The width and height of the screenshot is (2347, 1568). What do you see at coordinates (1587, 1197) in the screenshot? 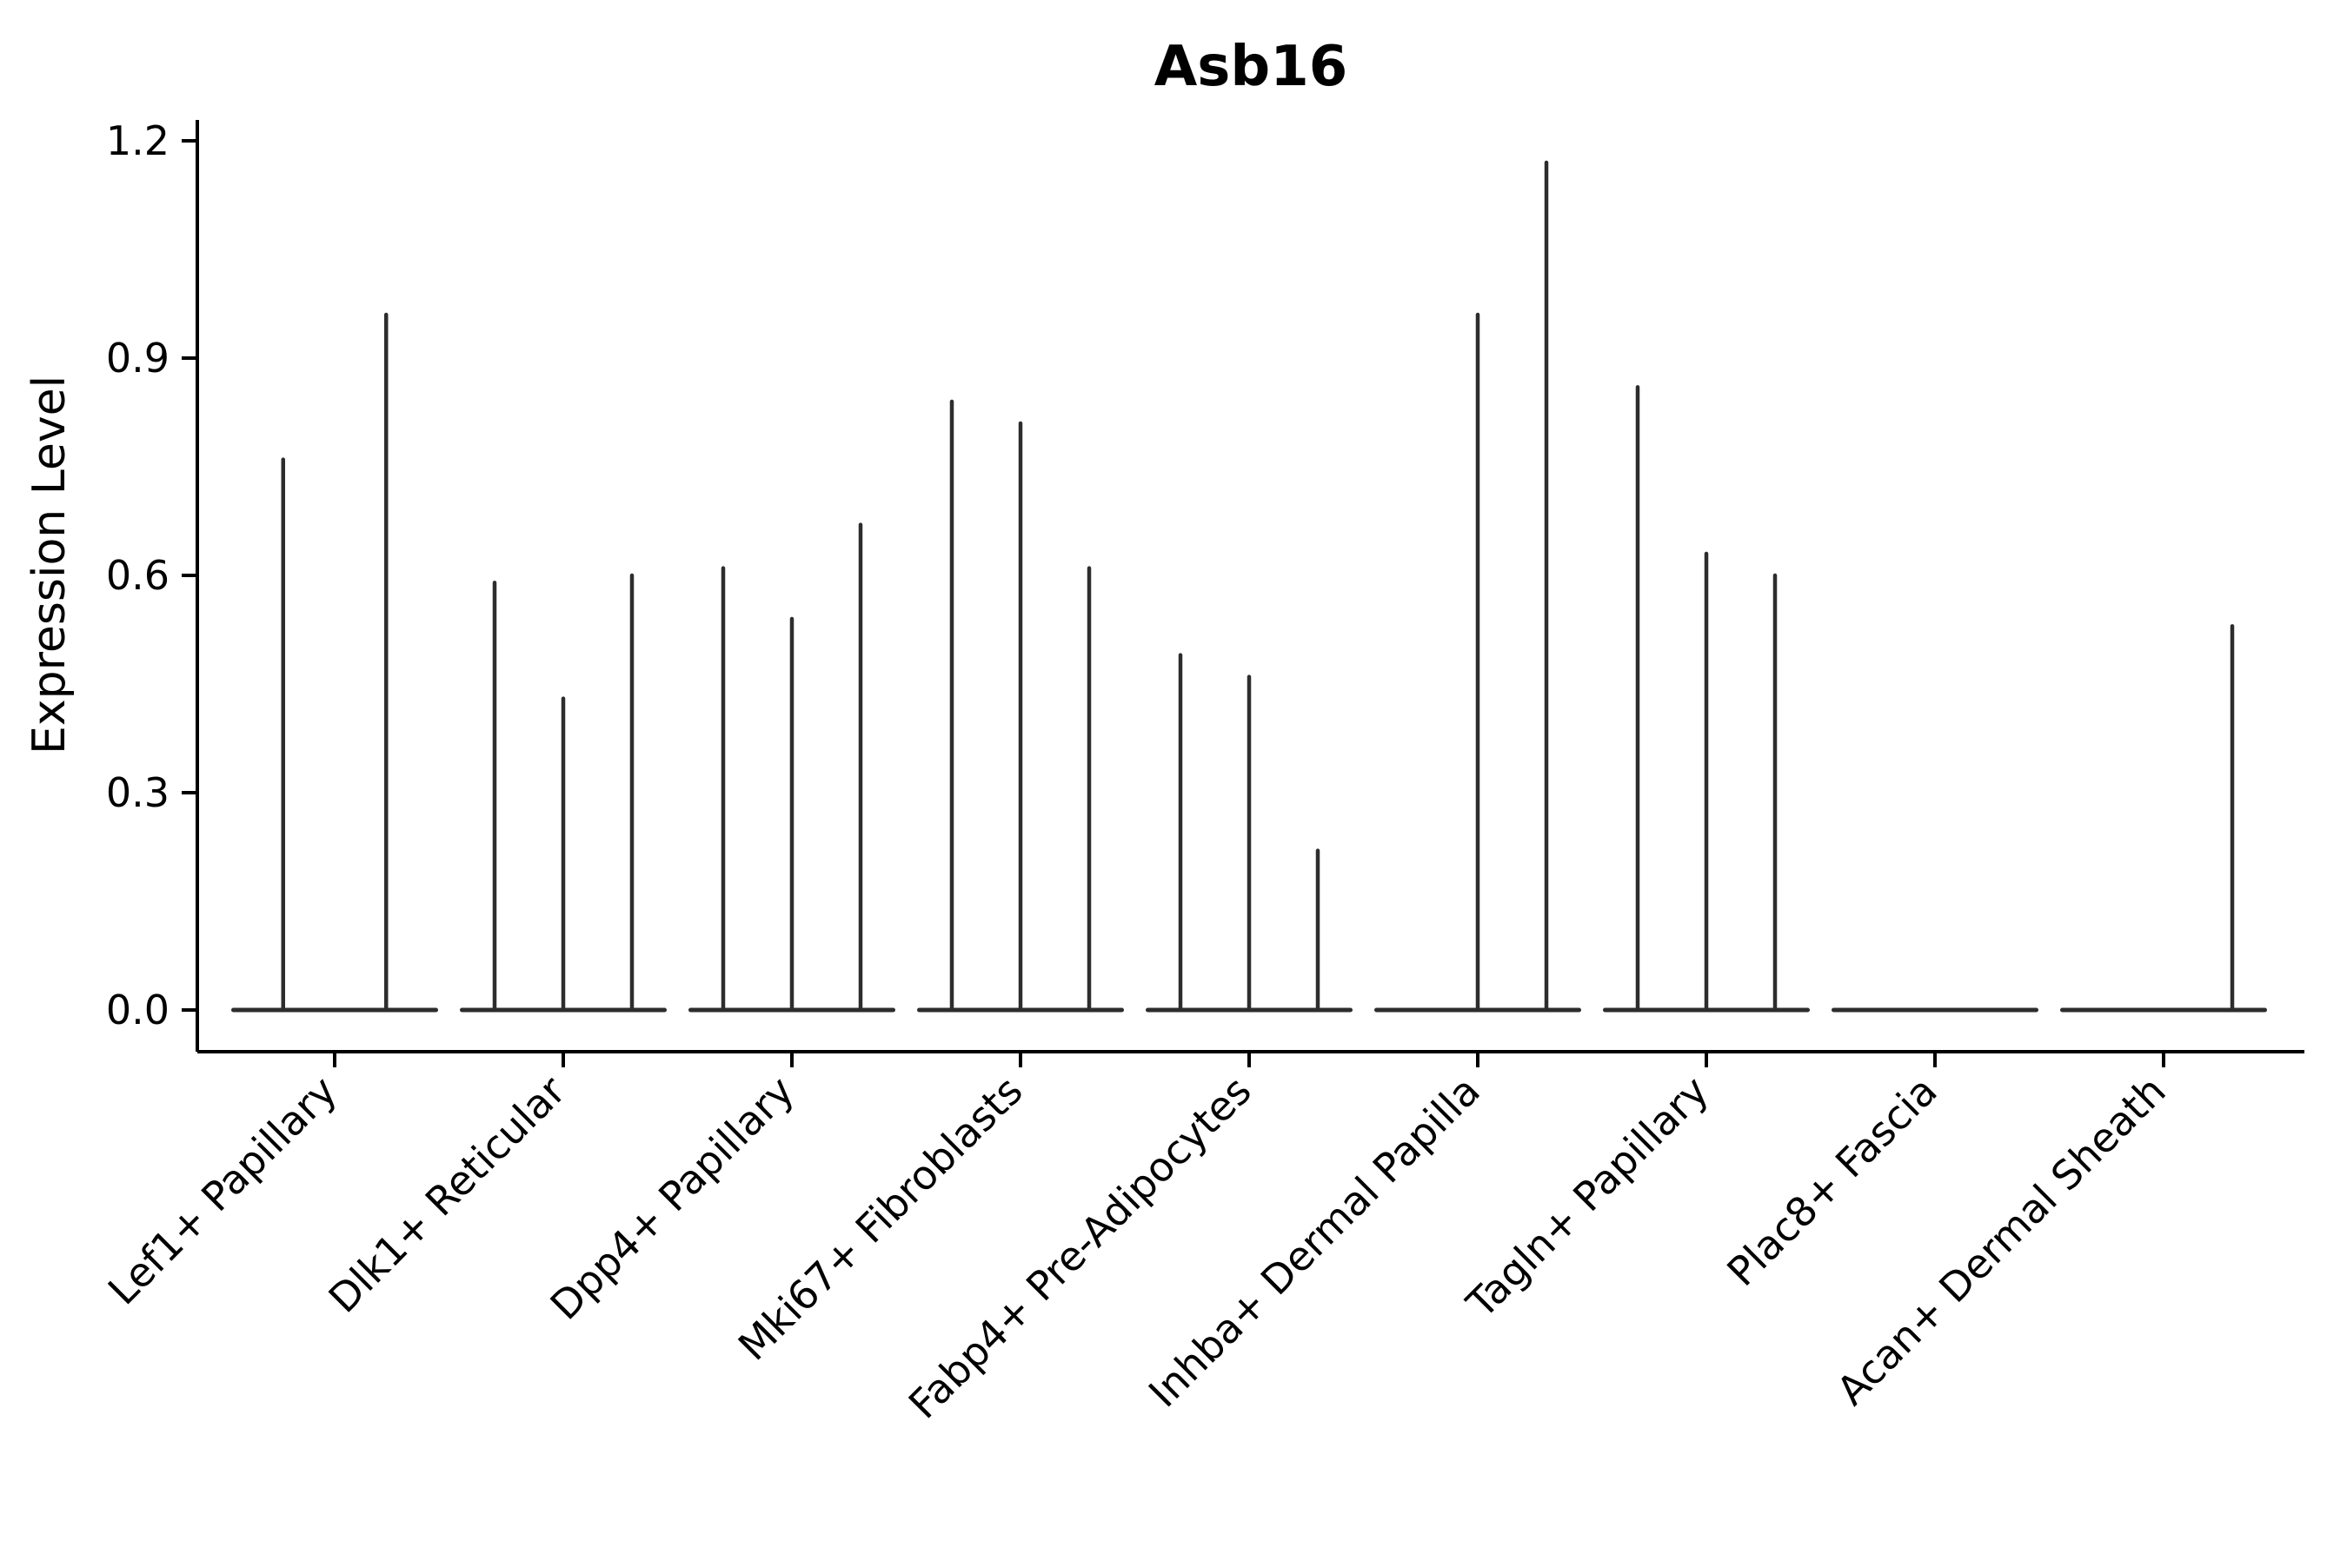
I see `x-tick-label: Tagln+ Papillary` at bounding box center [1587, 1197].